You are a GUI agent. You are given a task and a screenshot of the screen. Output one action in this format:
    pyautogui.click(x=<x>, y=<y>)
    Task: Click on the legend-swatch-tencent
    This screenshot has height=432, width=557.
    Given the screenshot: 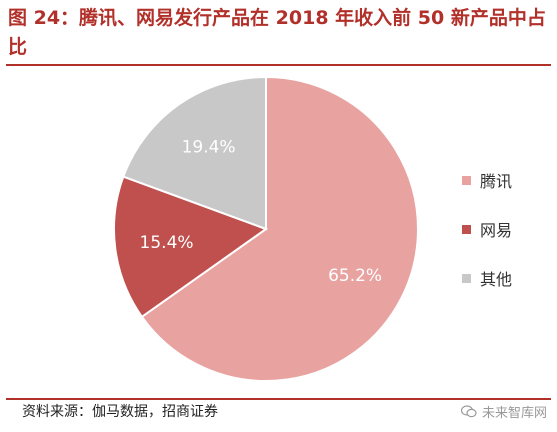 What is the action you would take?
    pyautogui.click(x=466, y=180)
    